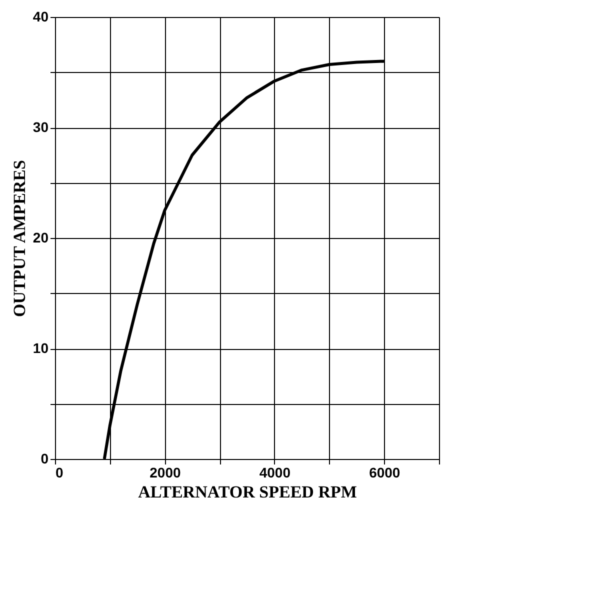  I want to click on y-tick-label: 20, so click(40, 238).